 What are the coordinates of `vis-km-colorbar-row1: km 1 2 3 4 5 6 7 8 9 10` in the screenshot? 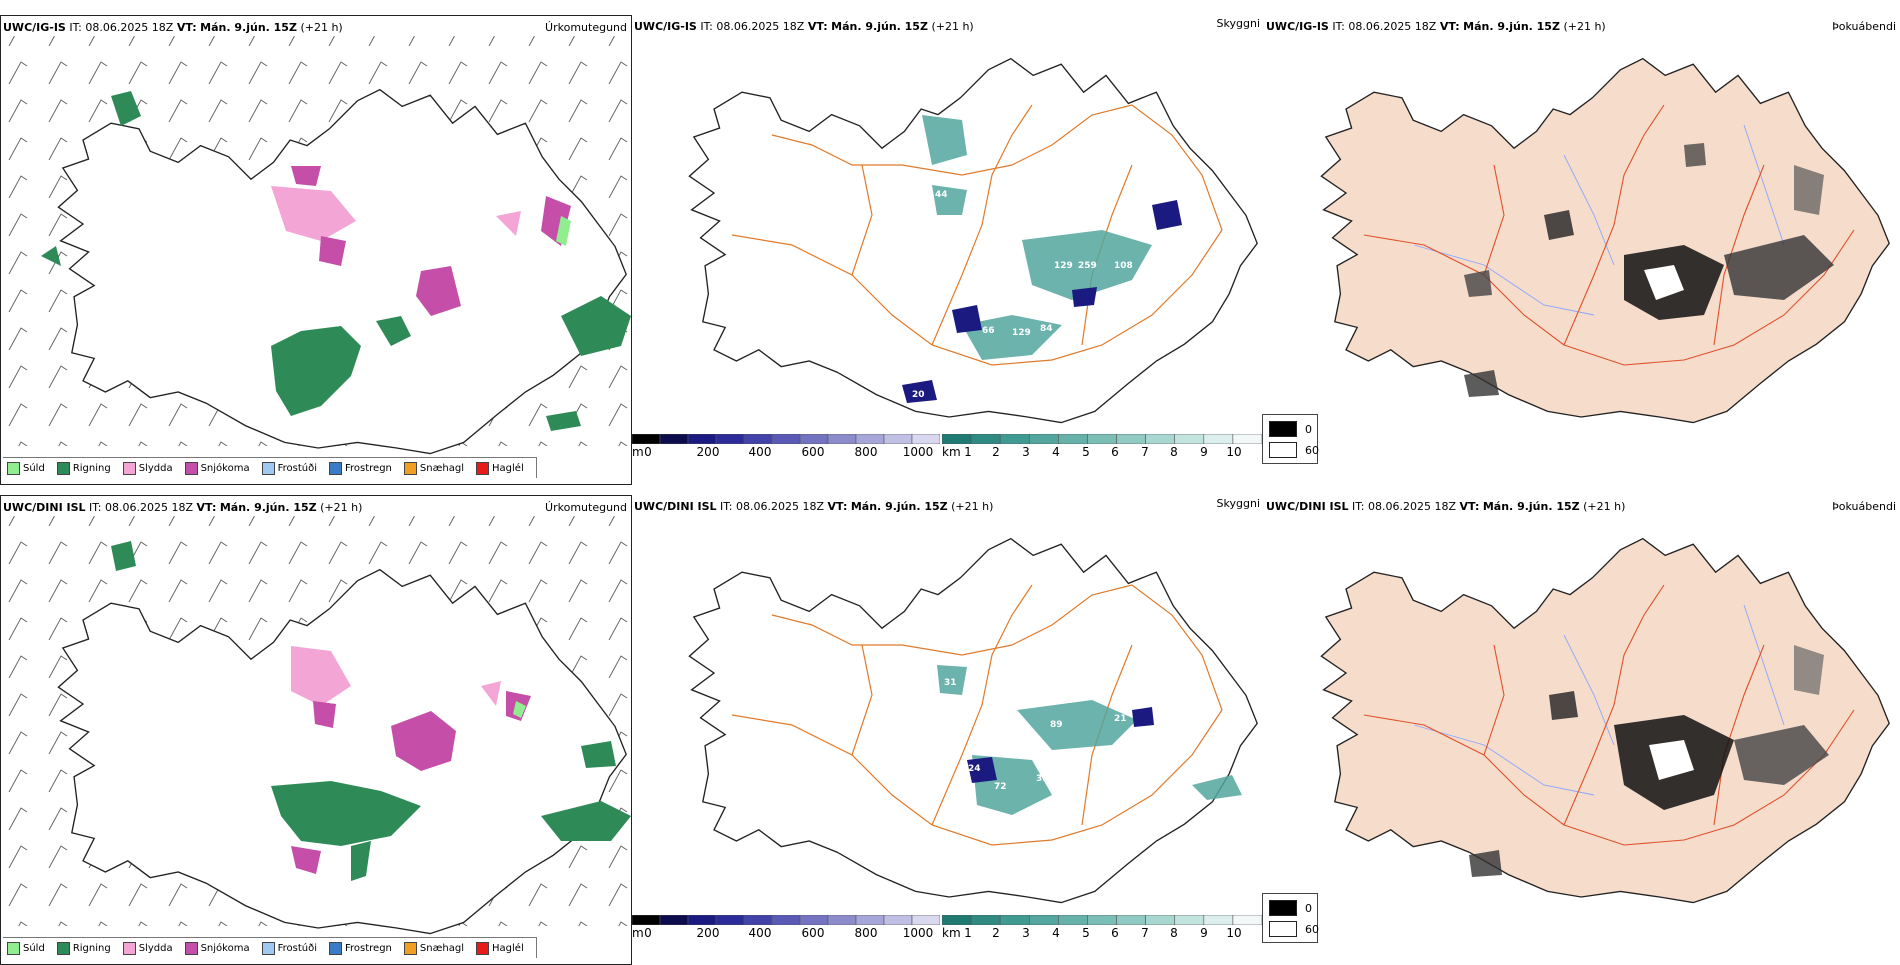 It's located at (1102, 454).